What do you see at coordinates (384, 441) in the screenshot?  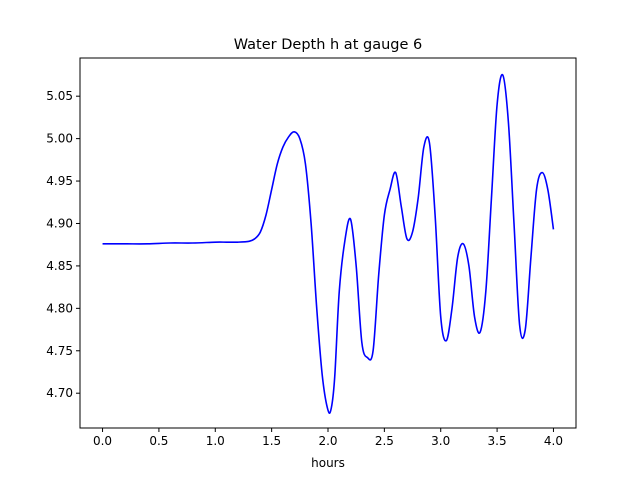 I see `x-tick-label: 2.5` at bounding box center [384, 441].